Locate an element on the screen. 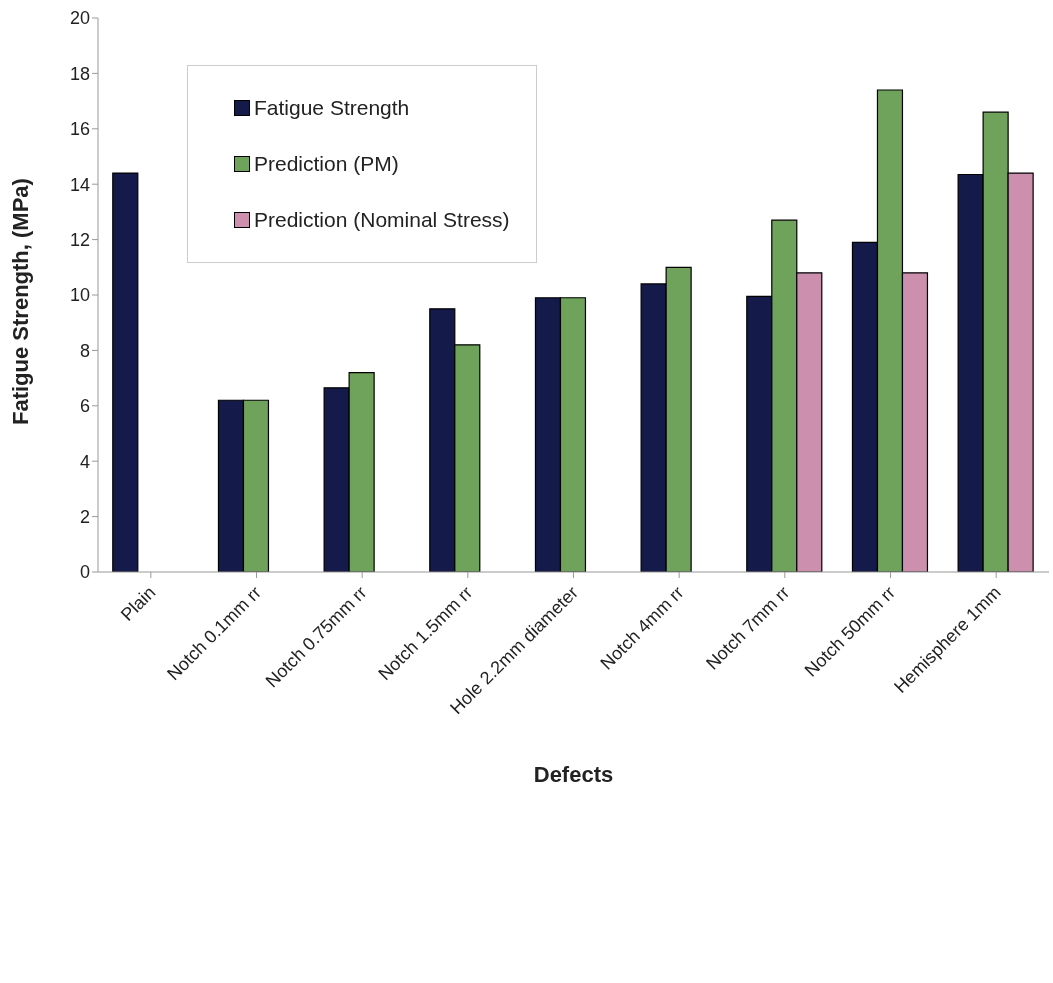  y-tick-label: 16 is located at coordinates (79, 129).